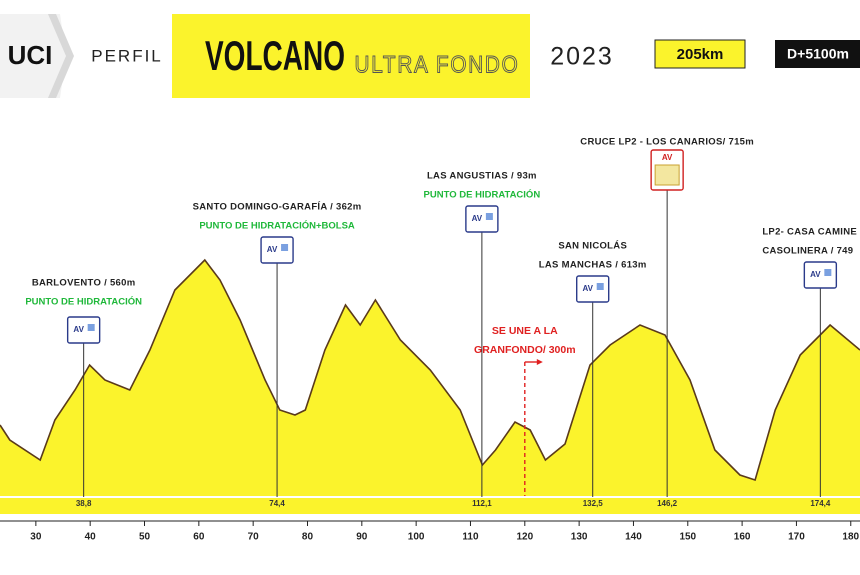  I want to click on distance-box, so click(700, 54).